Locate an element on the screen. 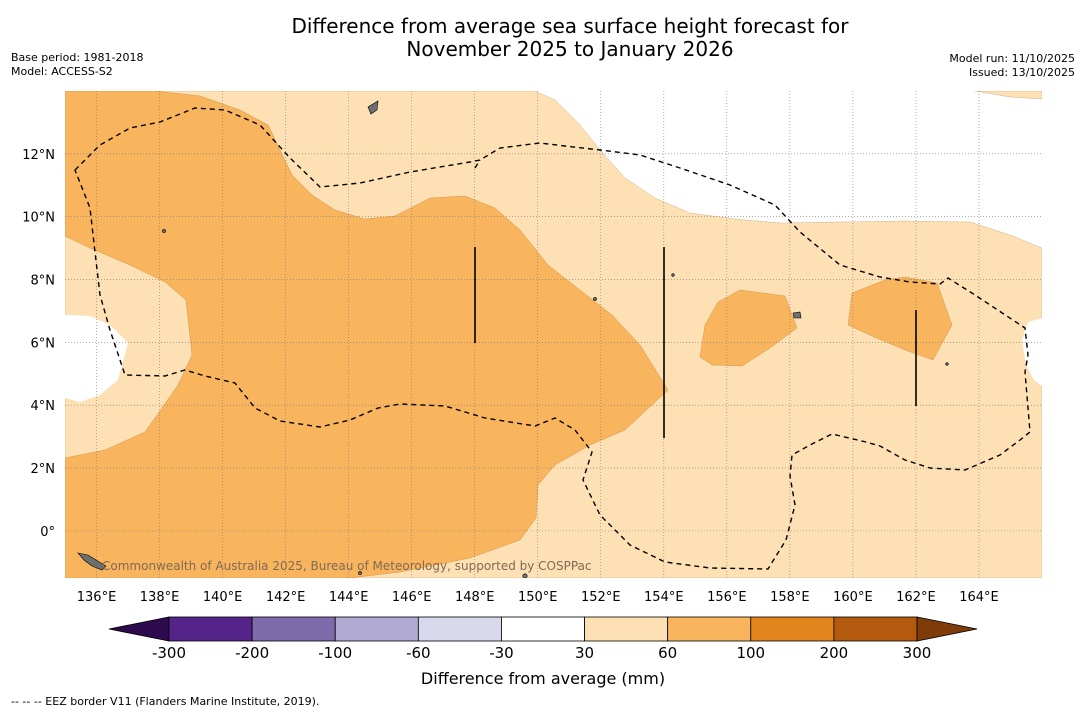 The width and height of the screenshot is (1085, 713). title-line-2: November 2025 to January 2026 is located at coordinates (570, 49).